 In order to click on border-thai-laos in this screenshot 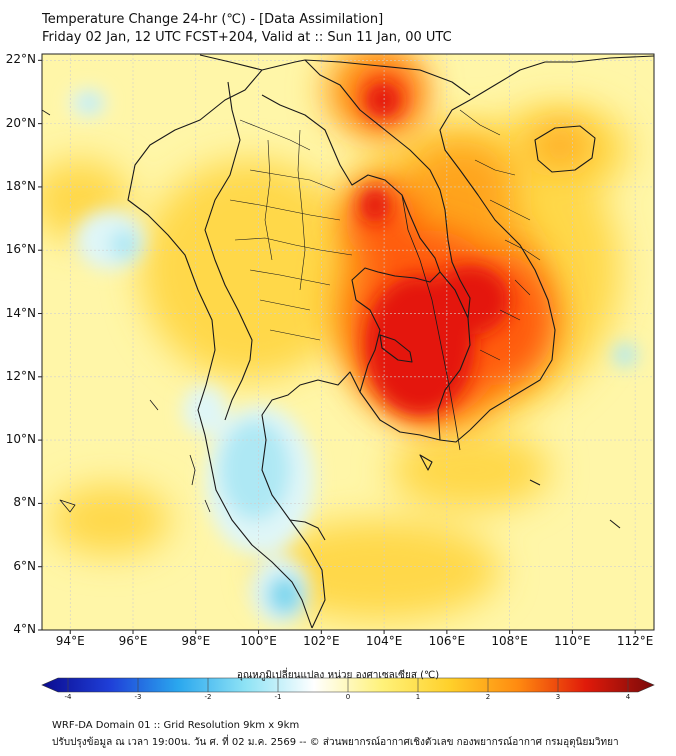, I will do `click(351, 197)`.